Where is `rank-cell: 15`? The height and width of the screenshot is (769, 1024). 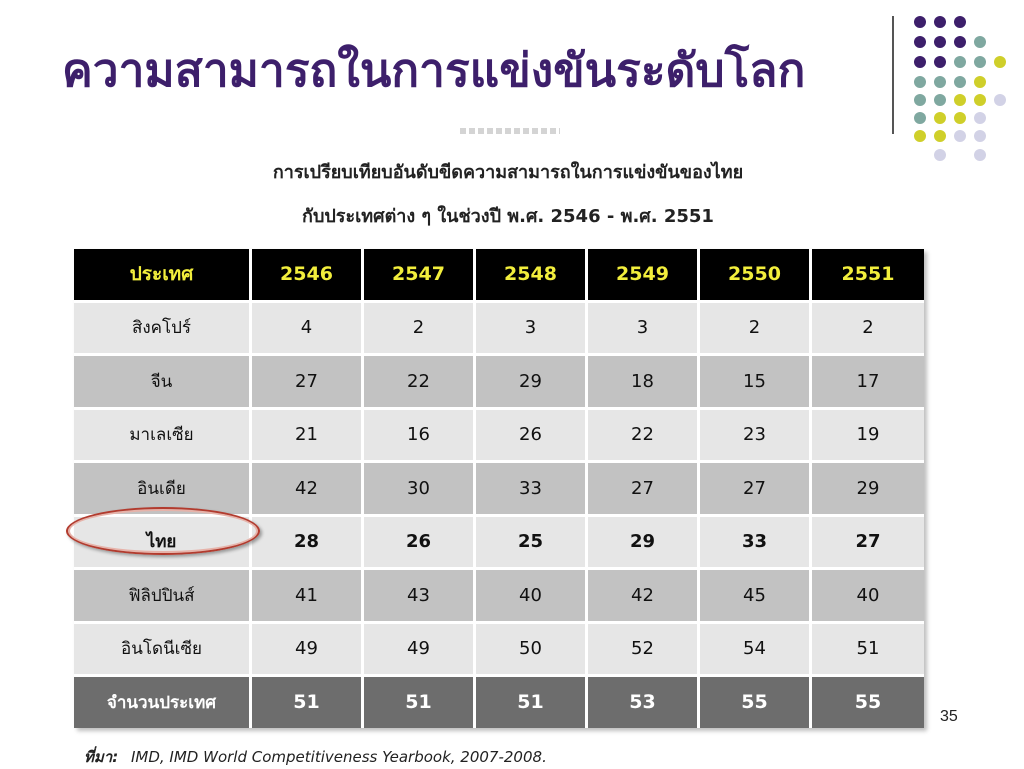
rank-cell: 15 is located at coordinates (756, 383).